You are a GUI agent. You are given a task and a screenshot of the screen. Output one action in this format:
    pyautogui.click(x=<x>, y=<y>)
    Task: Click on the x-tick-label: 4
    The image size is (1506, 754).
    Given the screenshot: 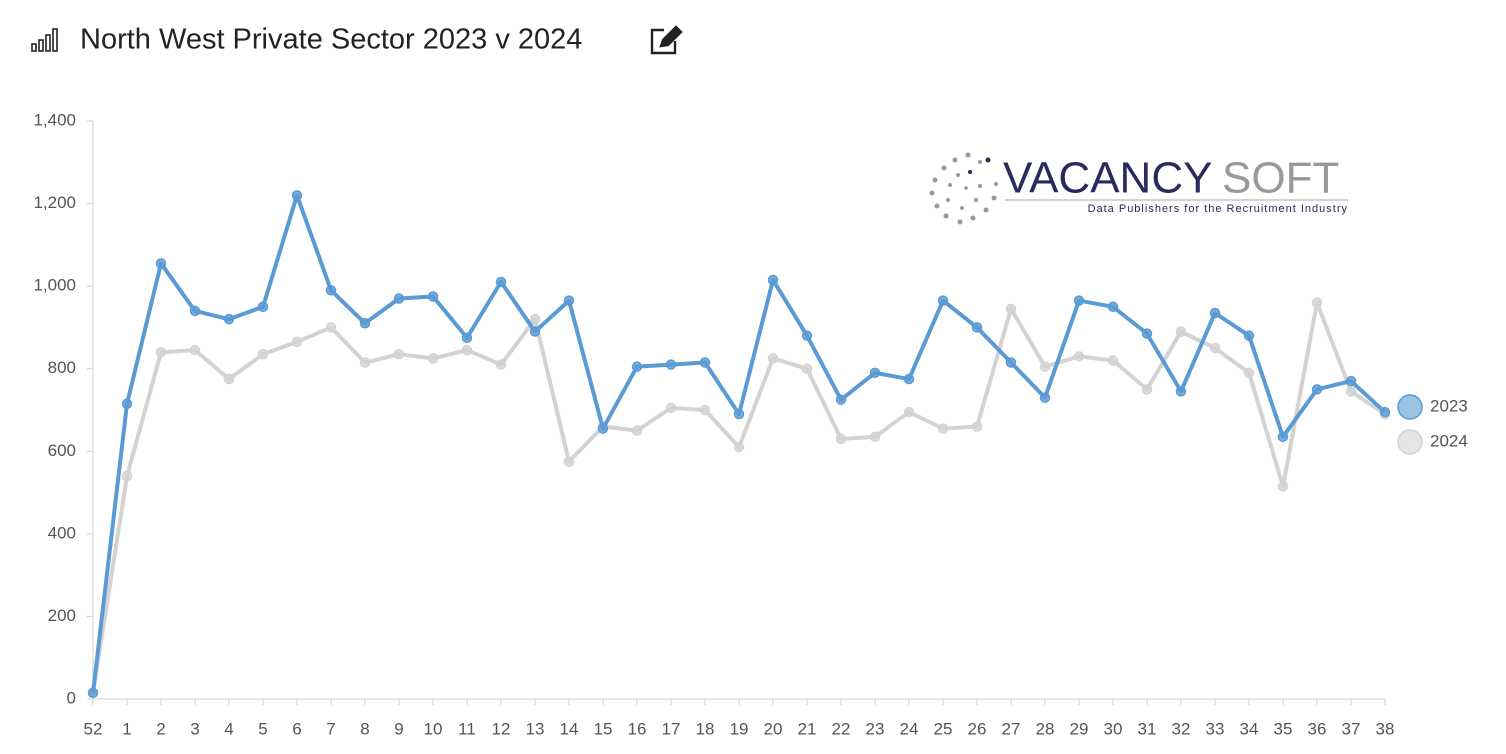 What is the action you would take?
    pyautogui.click(x=228, y=728)
    